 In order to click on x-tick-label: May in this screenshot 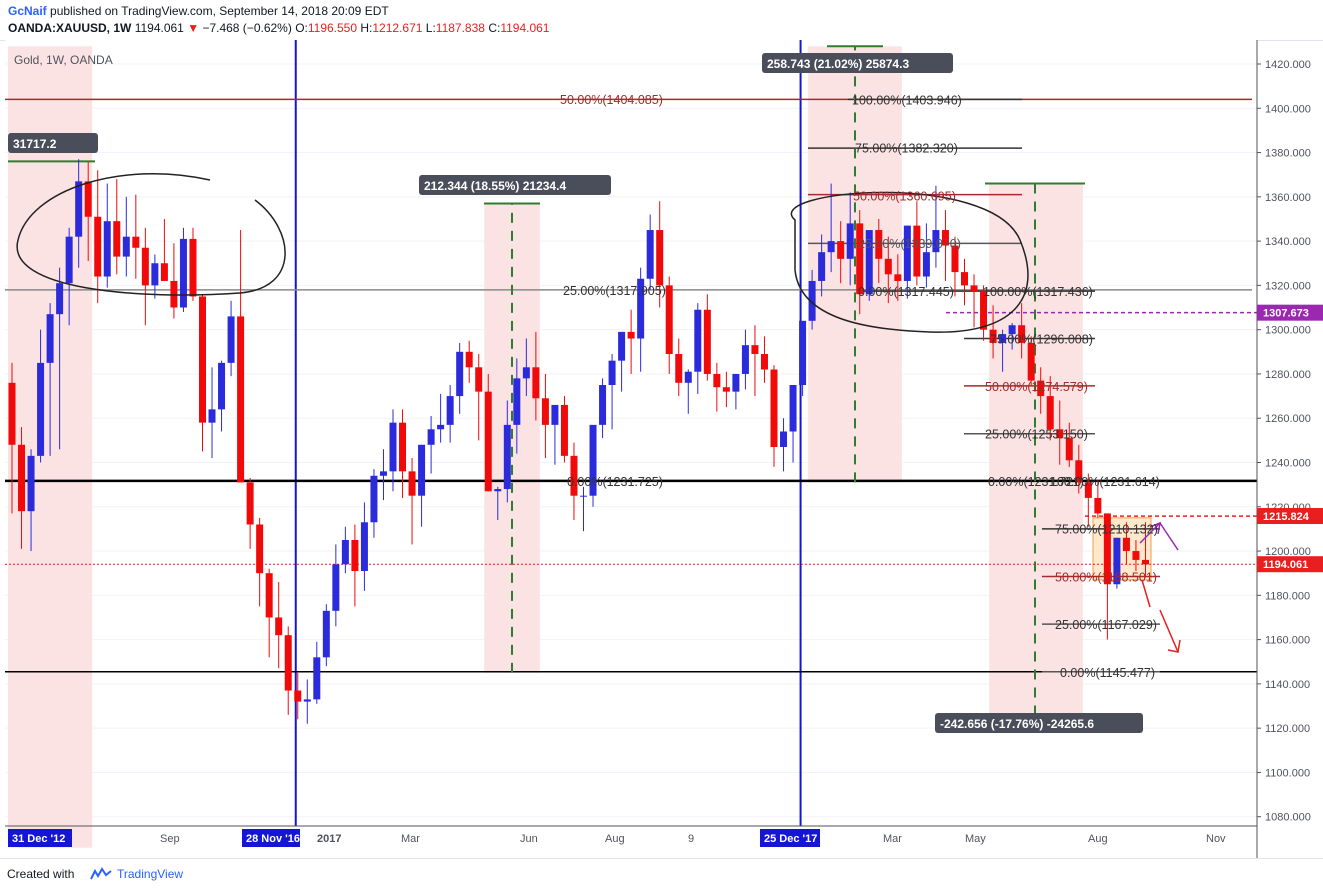, I will do `click(975, 839)`.